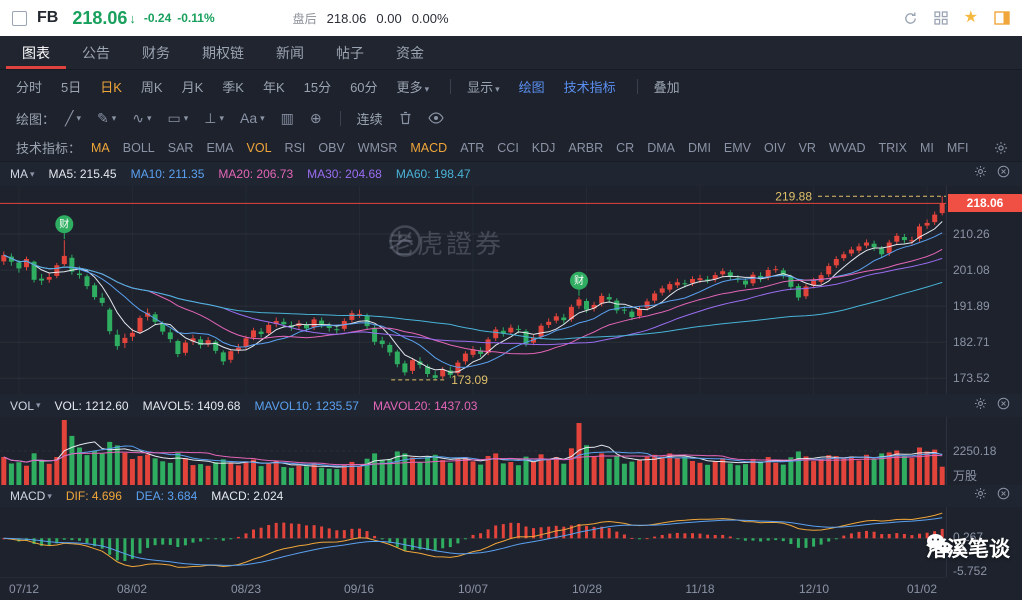 Image resolution: width=1022 pixels, height=600 pixels. What do you see at coordinates (25, 405) in the screenshot?
I see `vol-pane-dropdown: VOL ▾` at bounding box center [25, 405].